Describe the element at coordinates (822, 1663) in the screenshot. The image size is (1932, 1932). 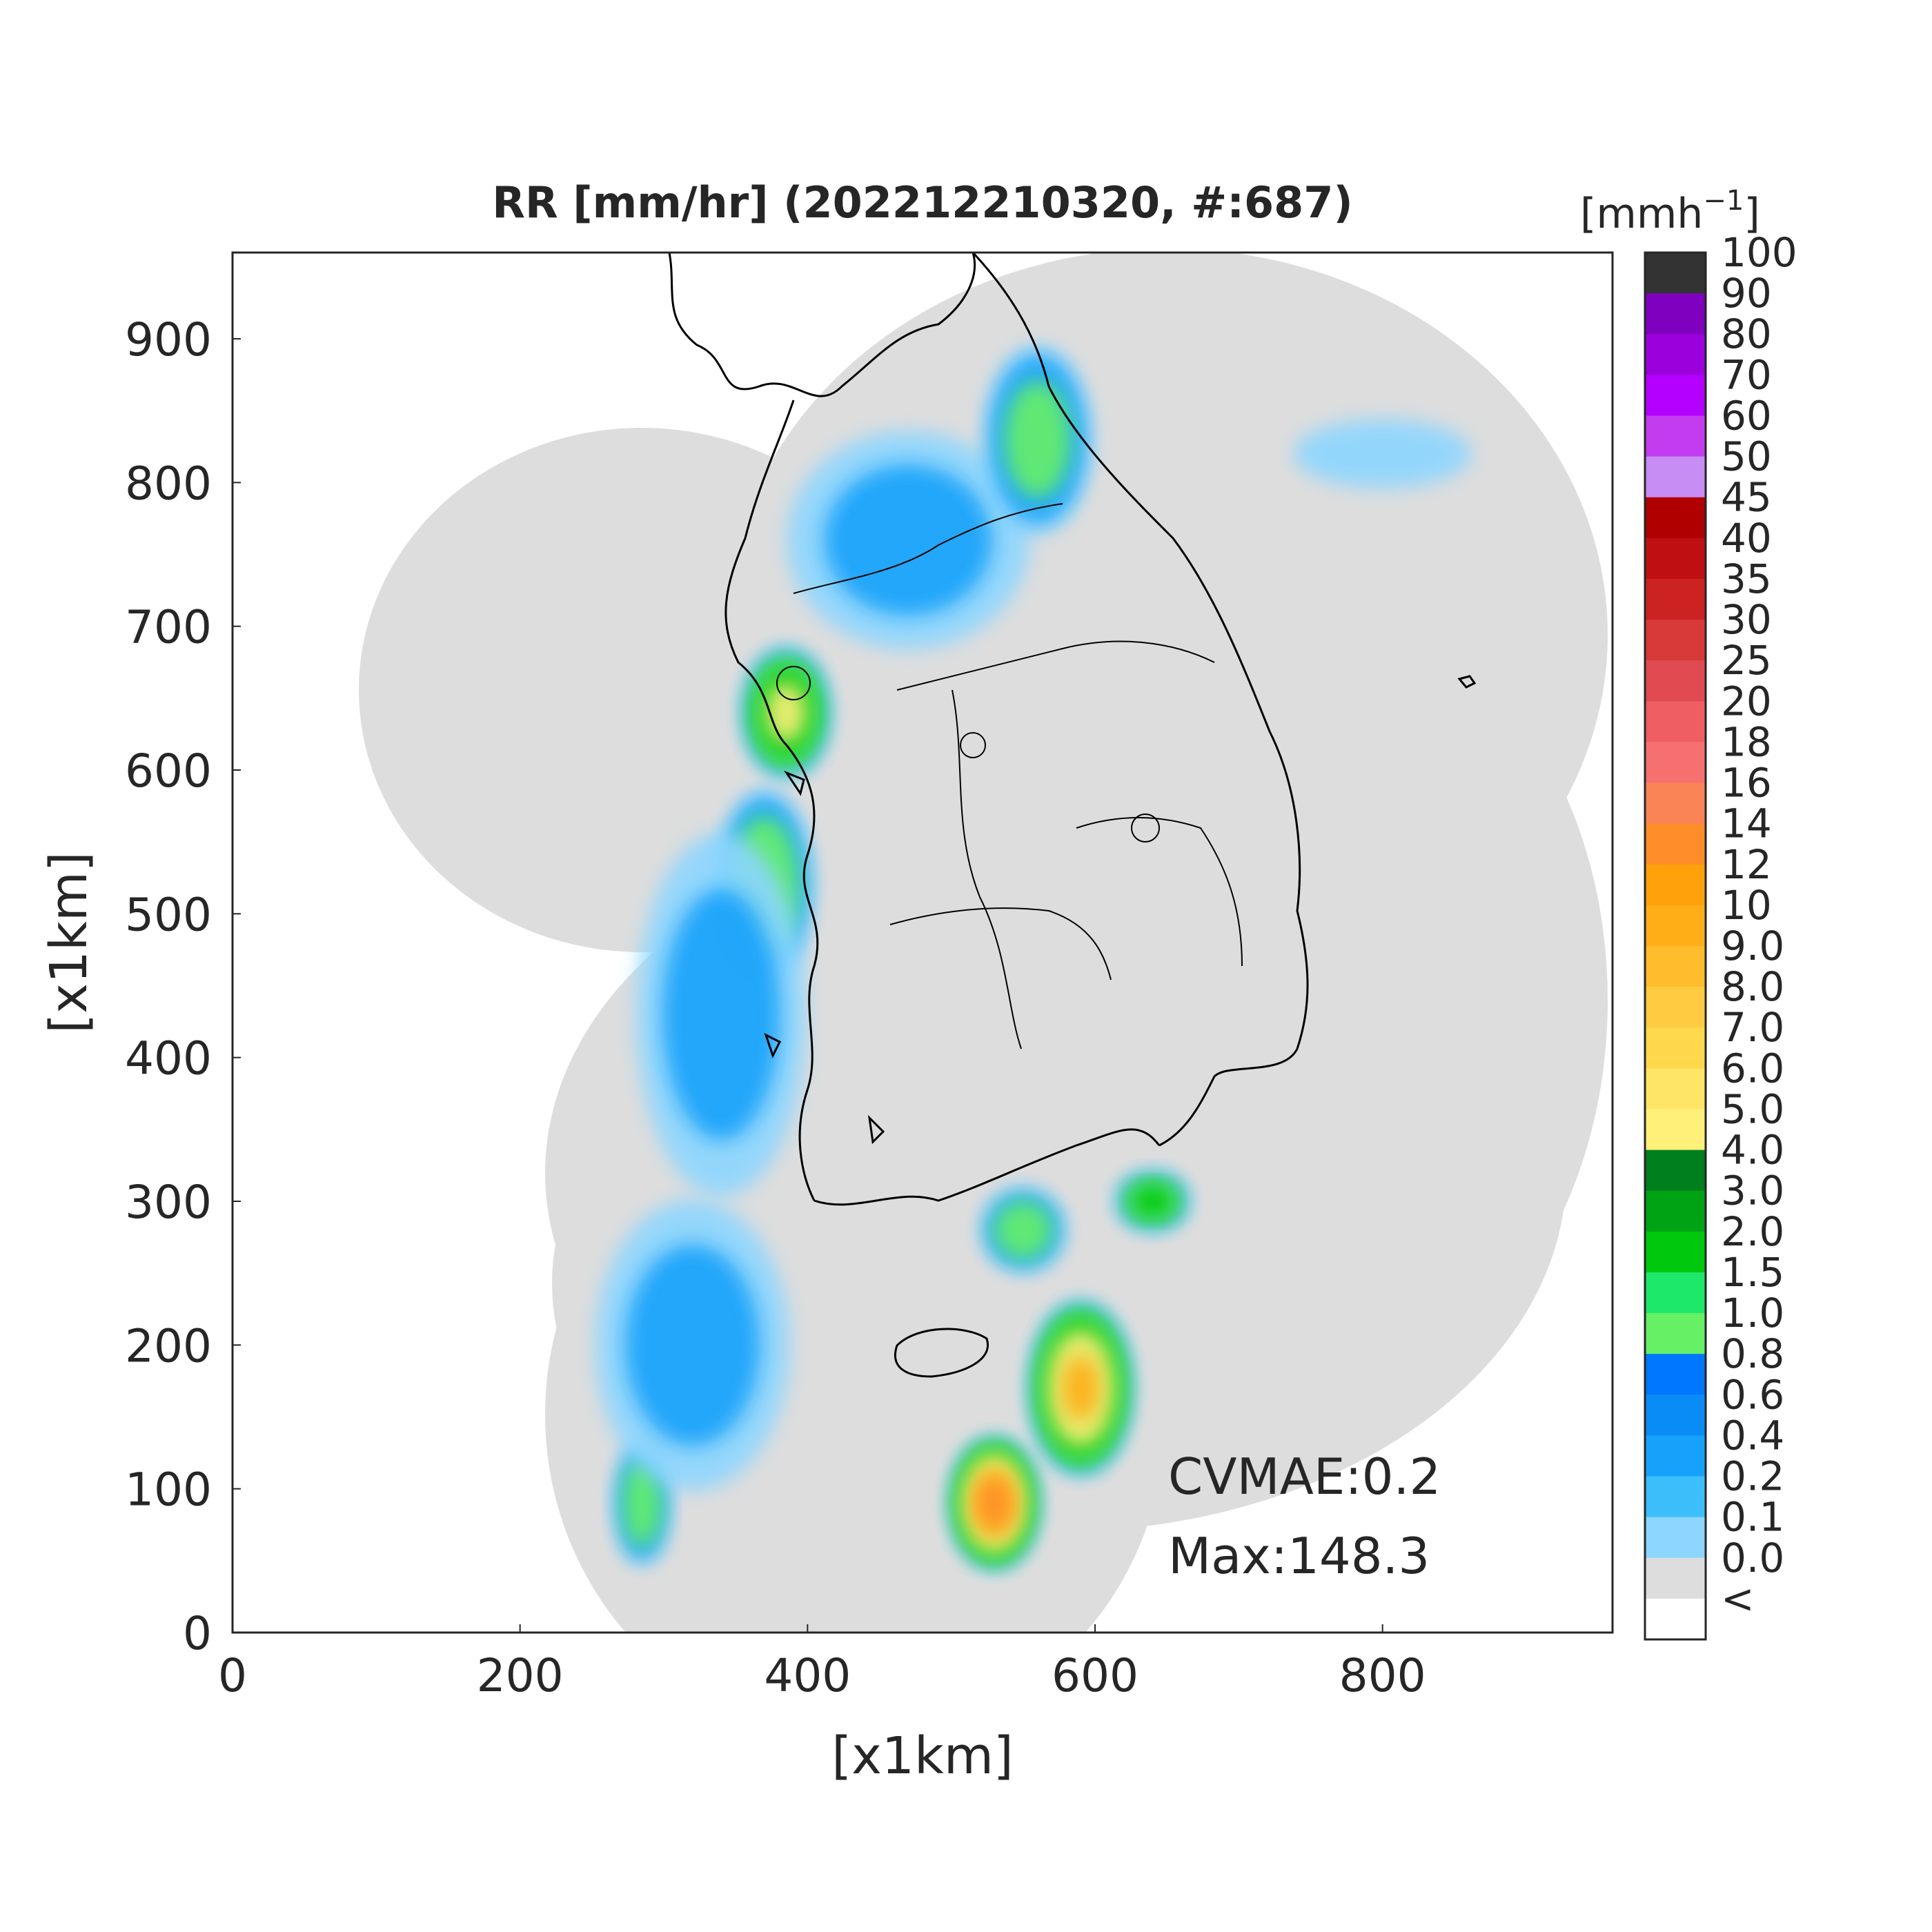
I see `x-axis: 0 200 400 600 800` at that location.